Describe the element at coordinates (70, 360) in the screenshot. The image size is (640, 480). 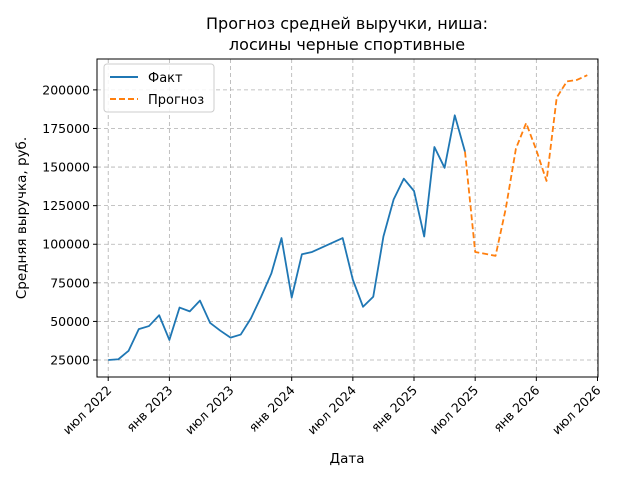
I see `y-tick-label: 25000` at that location.